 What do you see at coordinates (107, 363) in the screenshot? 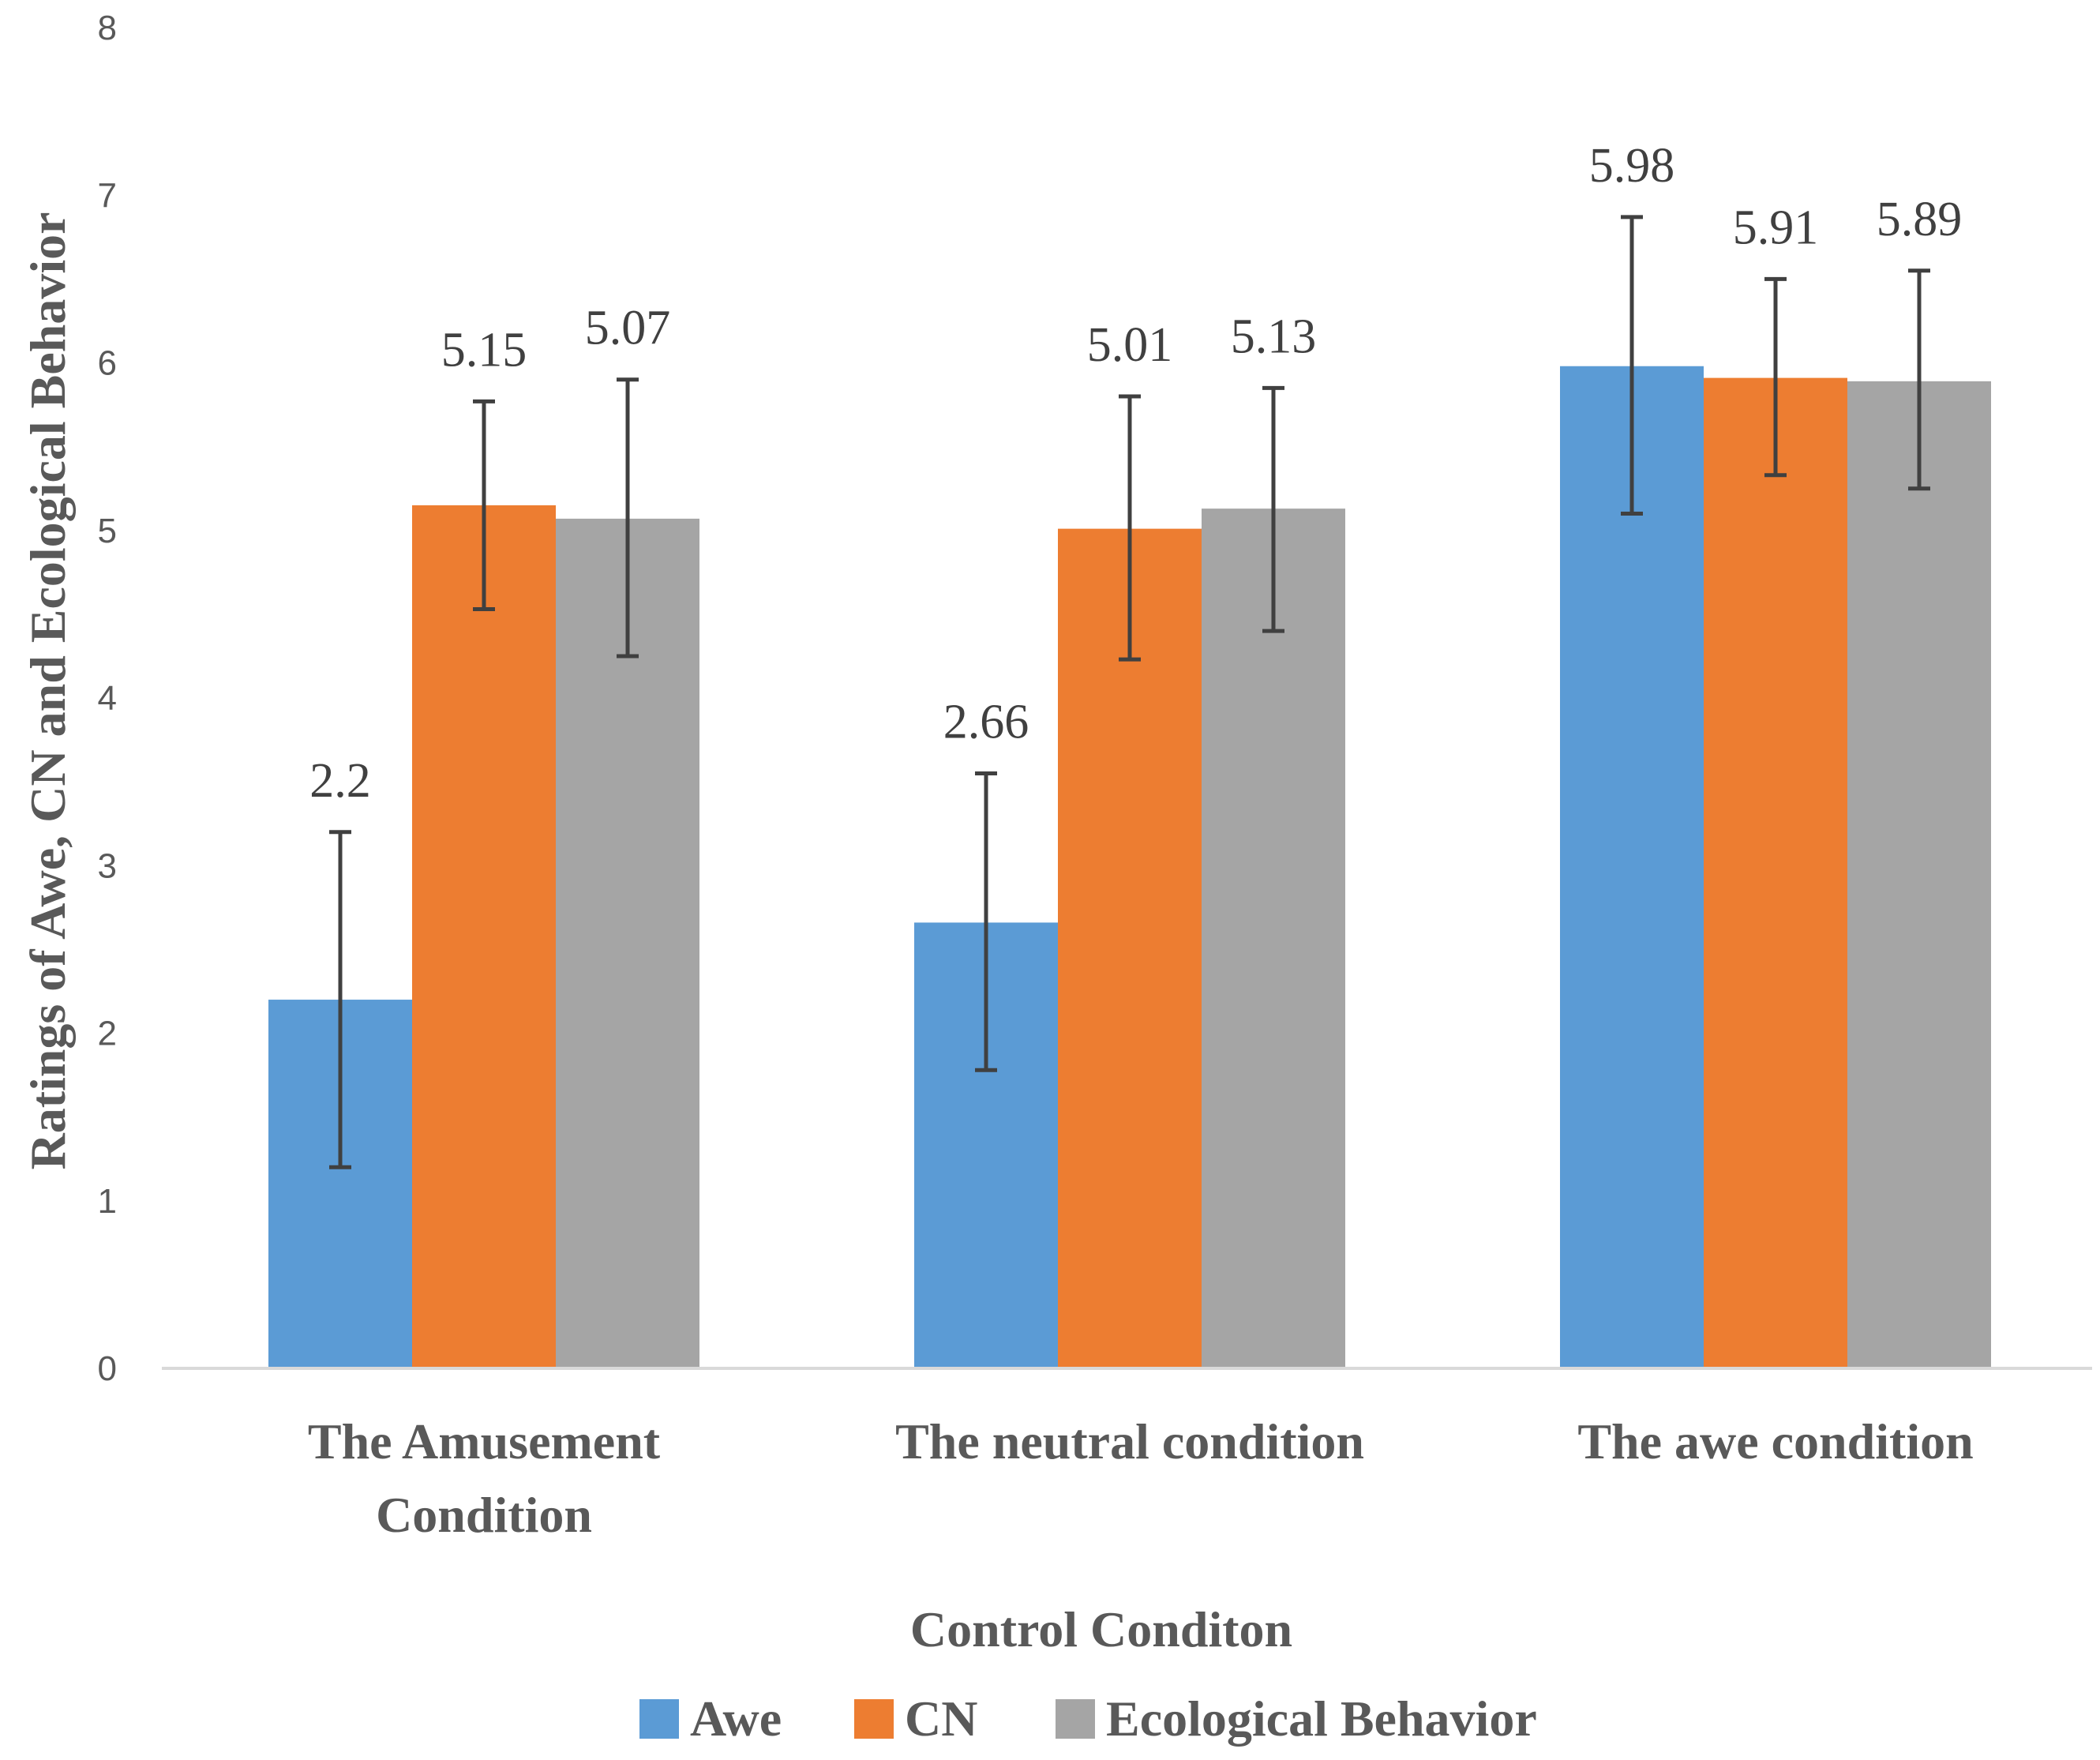
I see `y-tick-label: 6` at bounding box center [107, 363].